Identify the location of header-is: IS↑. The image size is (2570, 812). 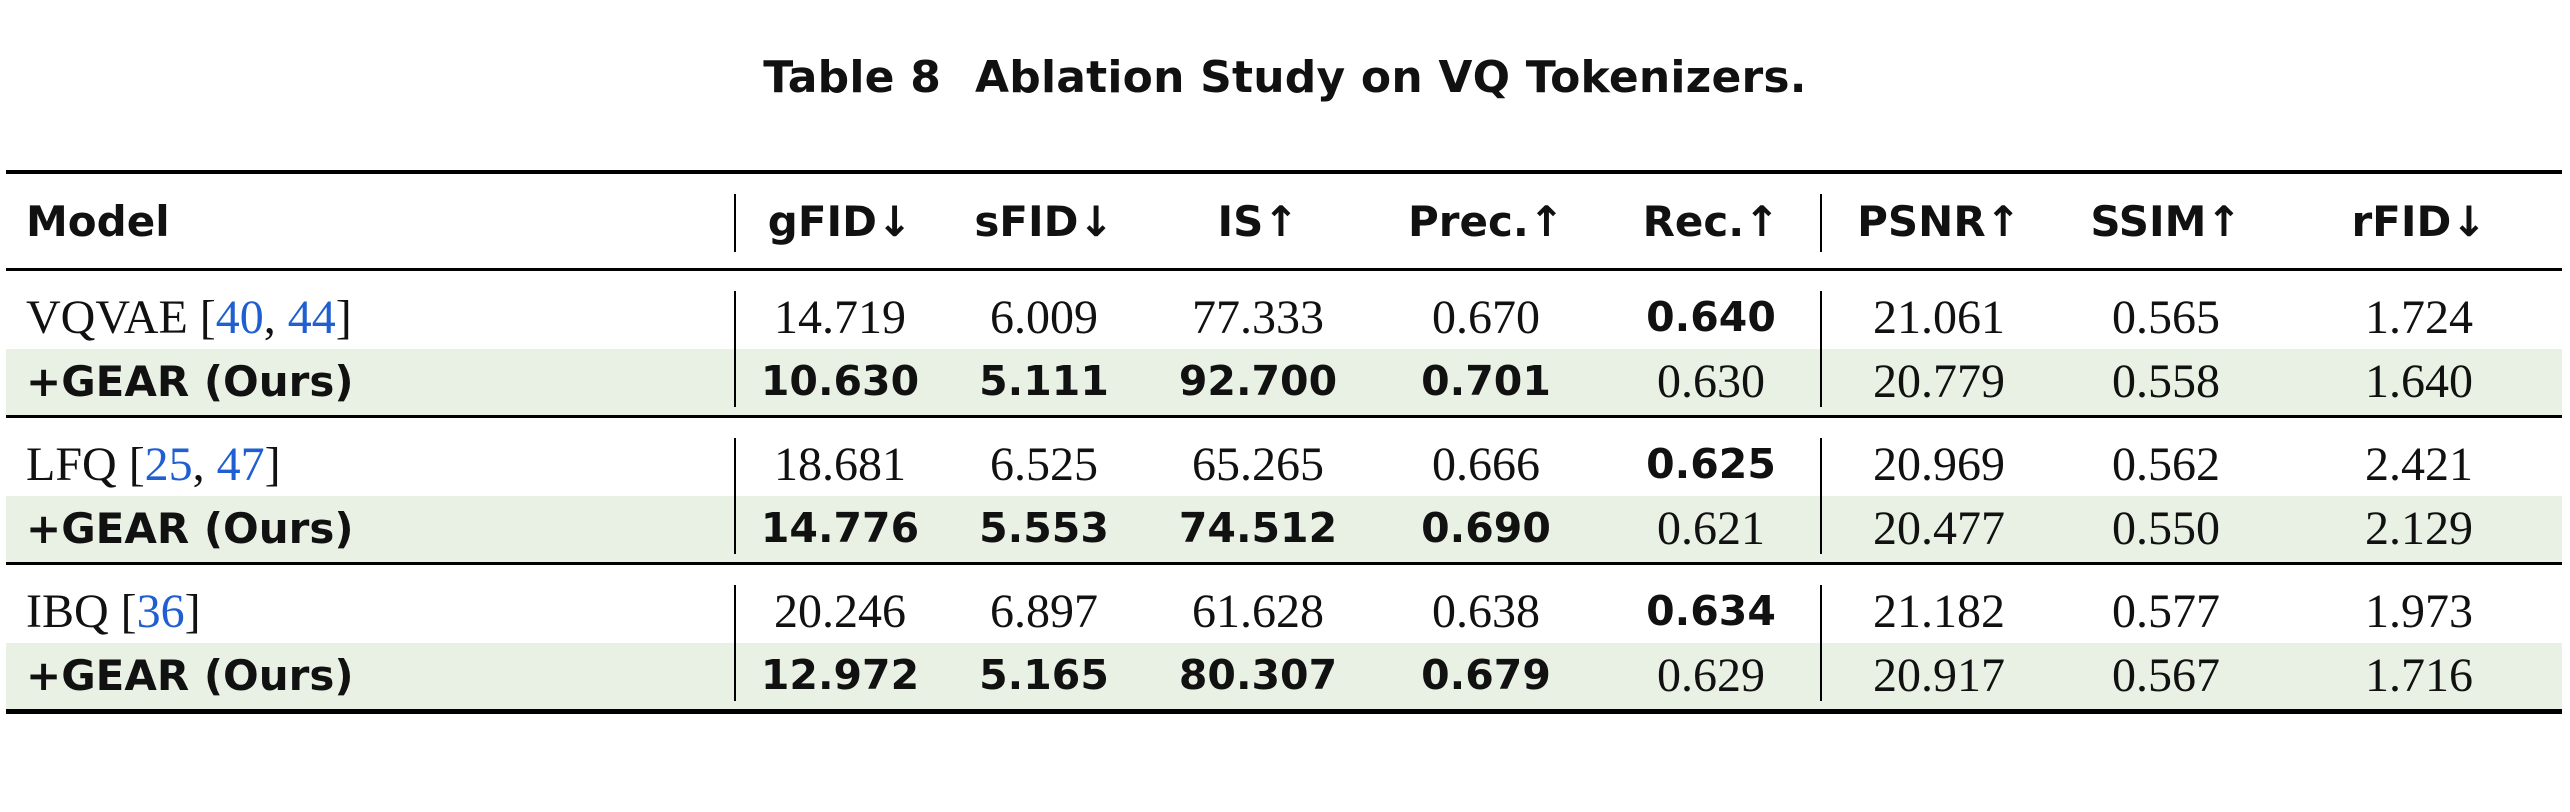
(1258, 220).